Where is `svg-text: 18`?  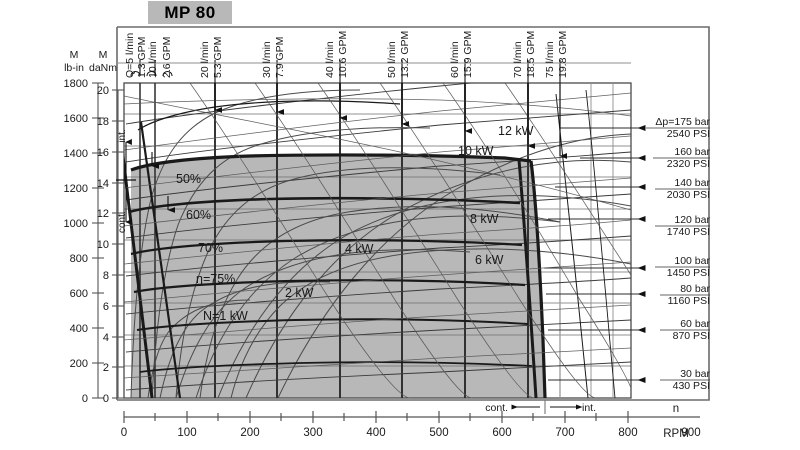 svg-text: 18 is located at coordinates (103, 122).